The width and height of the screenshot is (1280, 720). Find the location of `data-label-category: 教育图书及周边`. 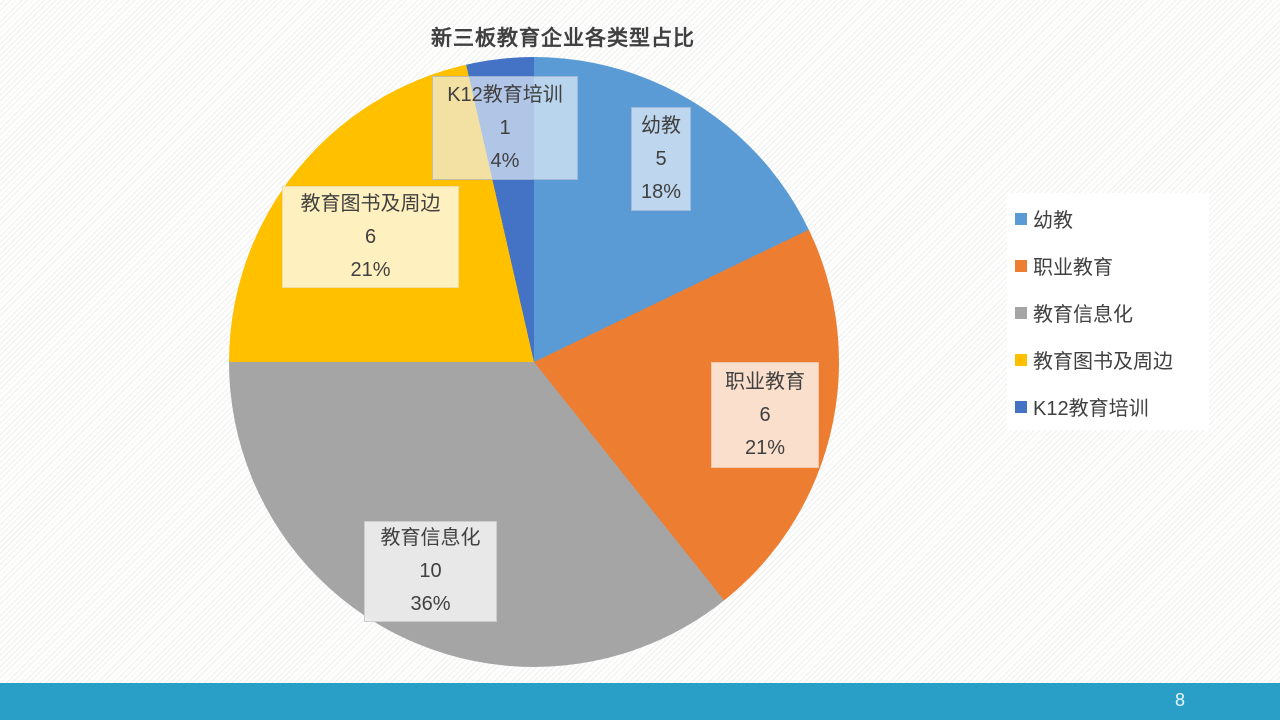

data-label-category: 教育图书及周边 is located at coordinates (370, 203).